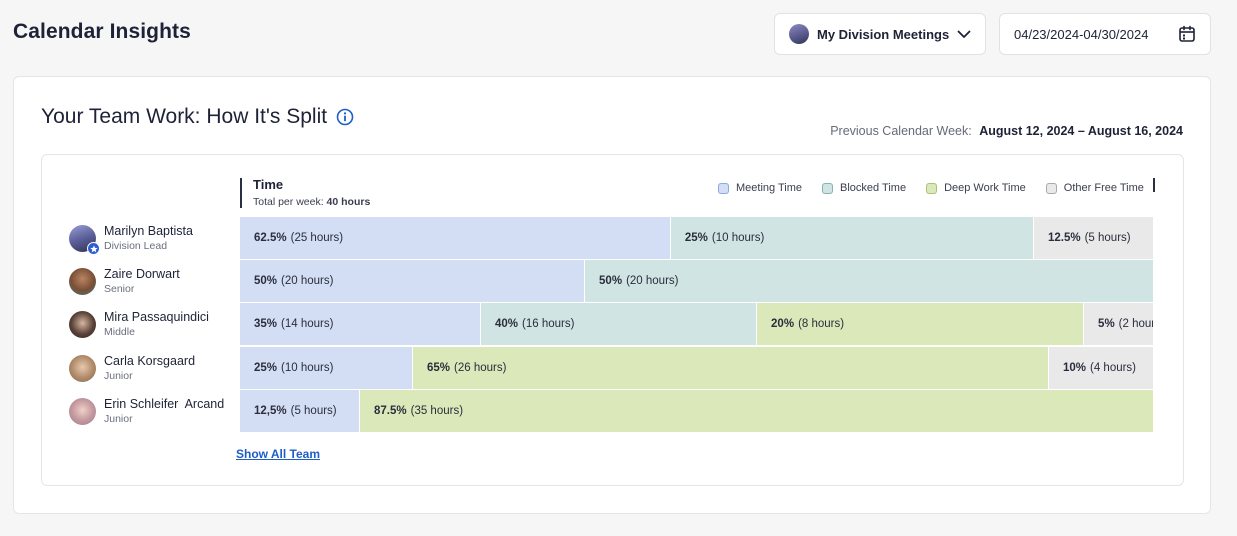  I want to click on member-name: Carla Korsgaard, so click(150, 361).